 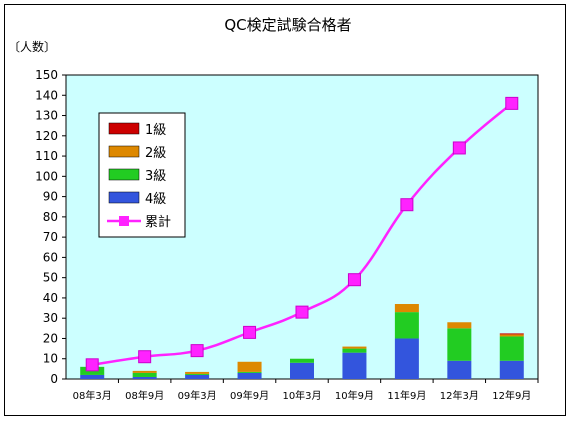 I want to click on legend-label: 3級, so click(x=155, y=176).